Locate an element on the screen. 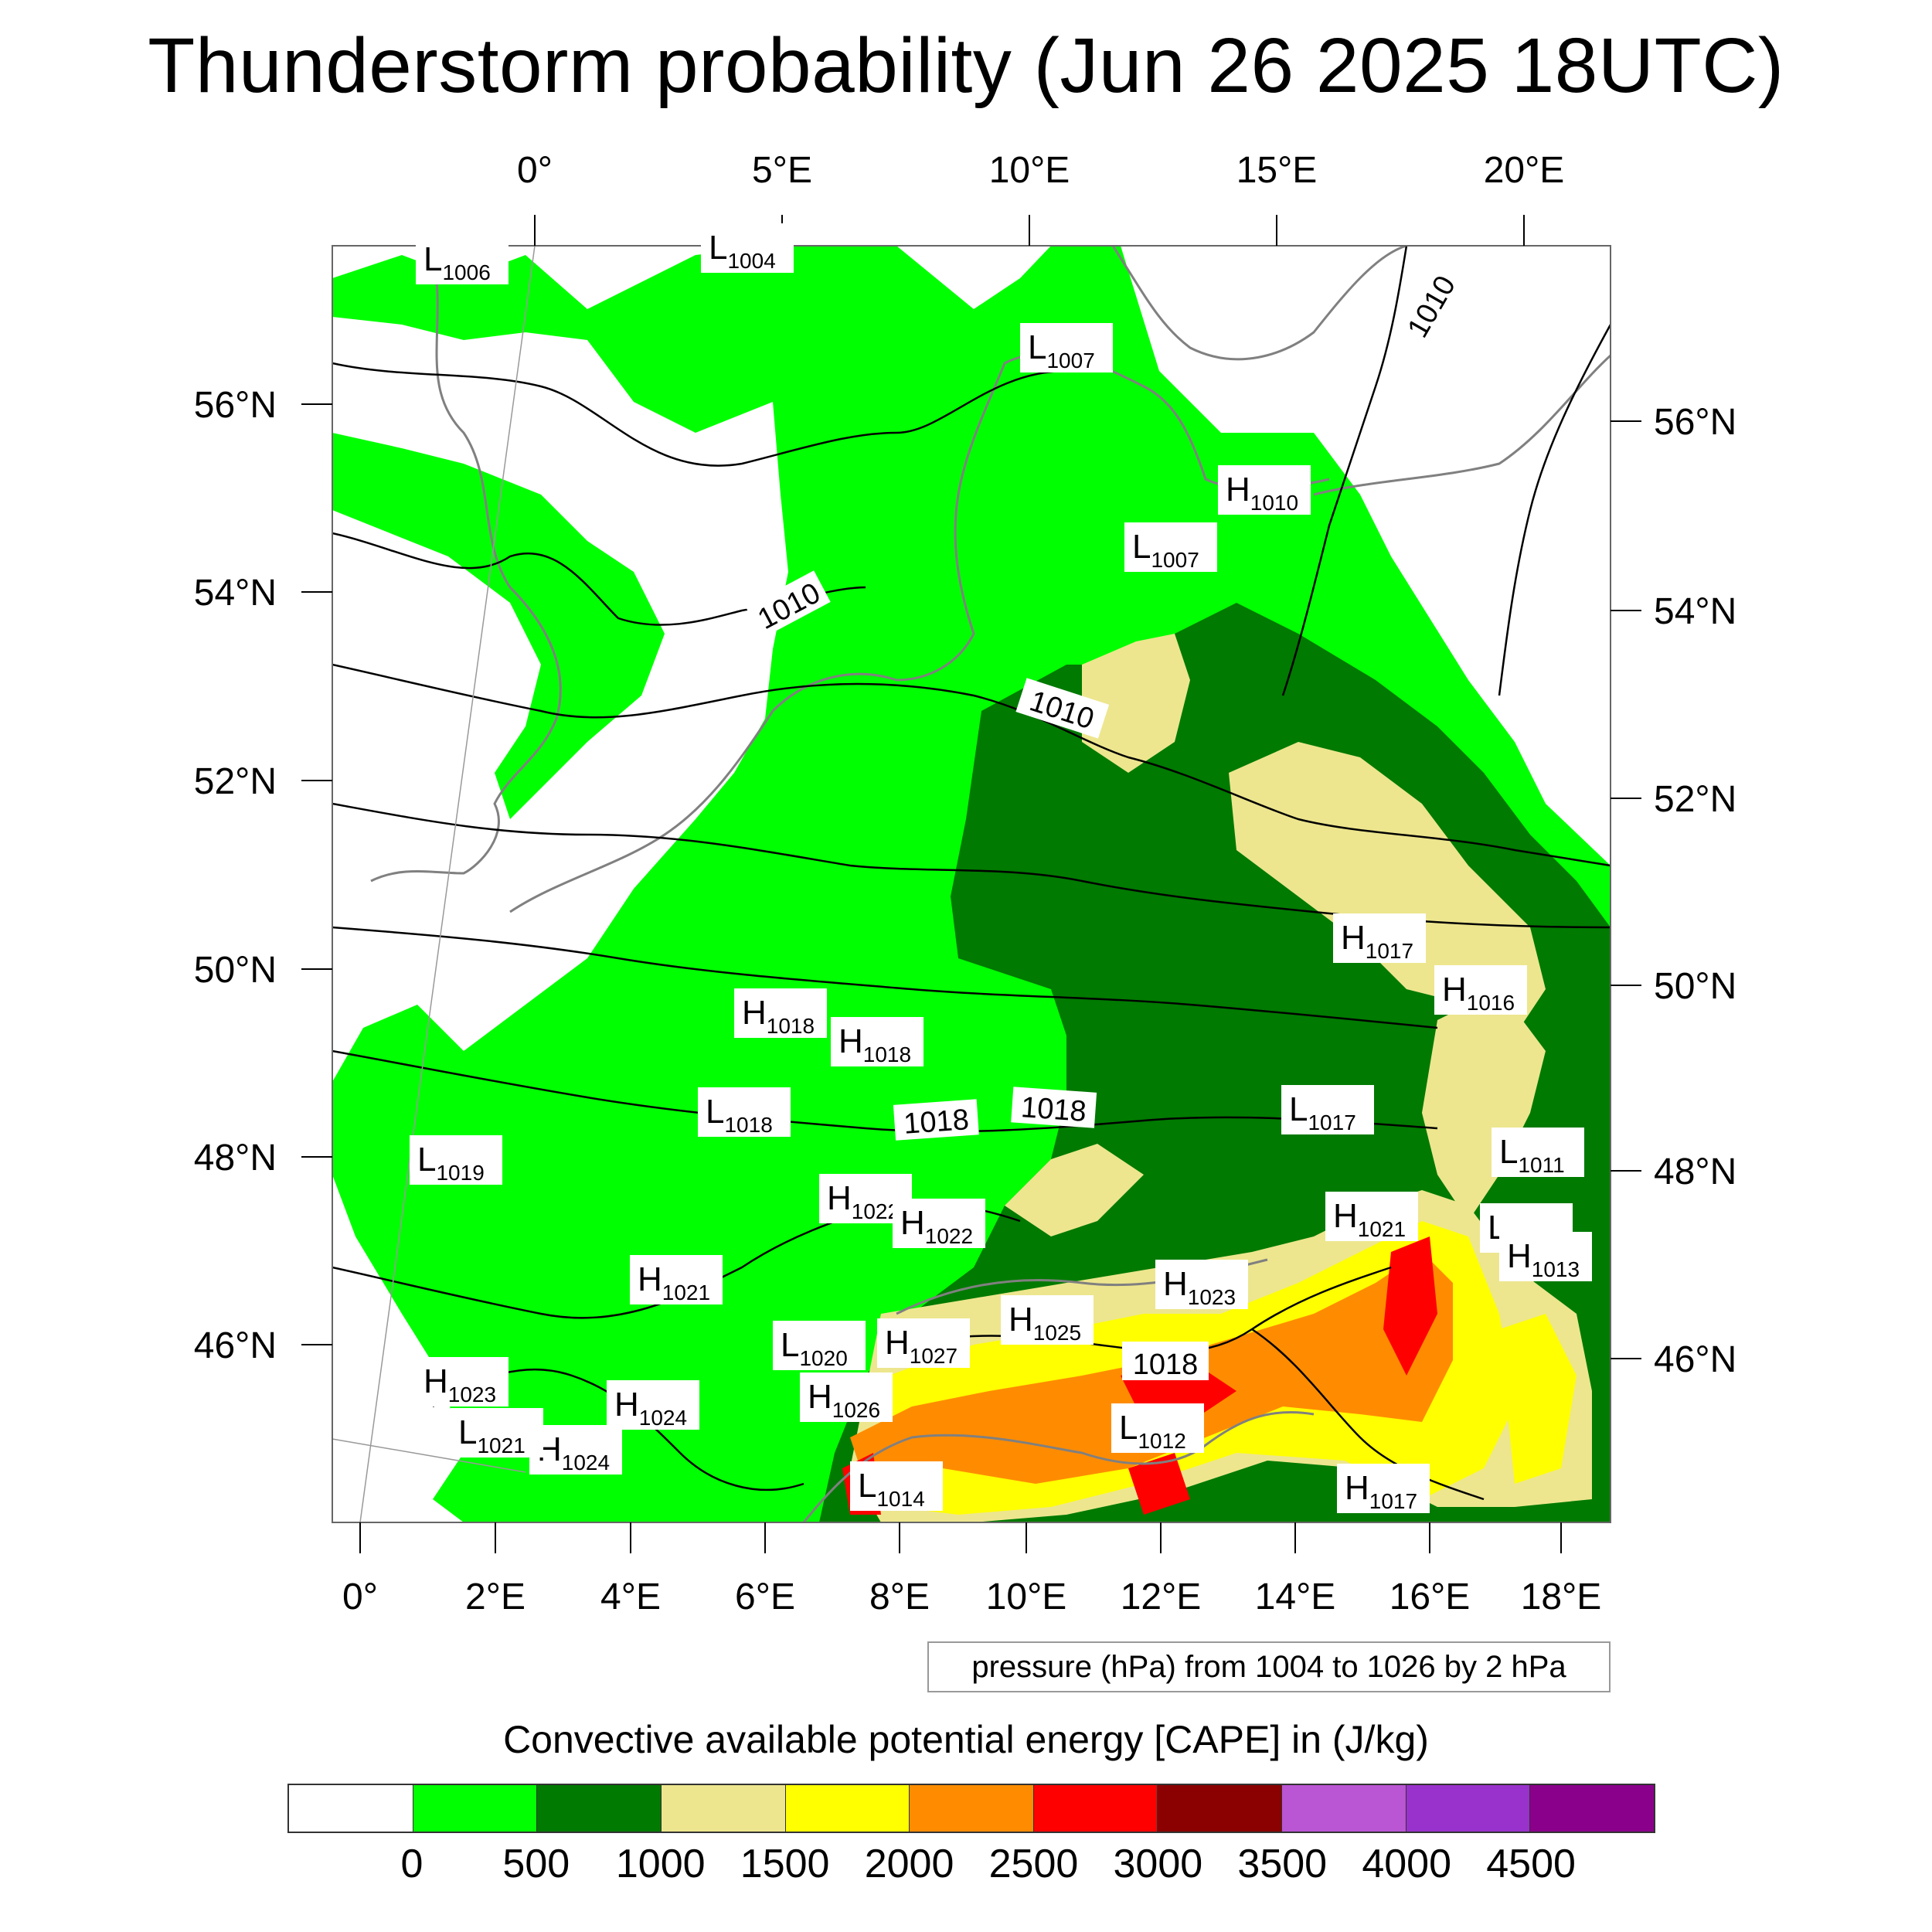 This screenshot has height=1932, width=1932. right-tick-label: 50°N is located at coordinates (1695, 986).